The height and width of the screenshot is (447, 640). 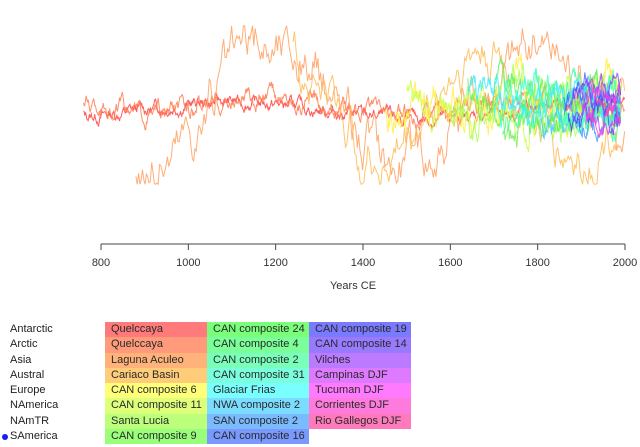 I want to click on legend-entry: NWA composite 2, so click(x=258, y=406).